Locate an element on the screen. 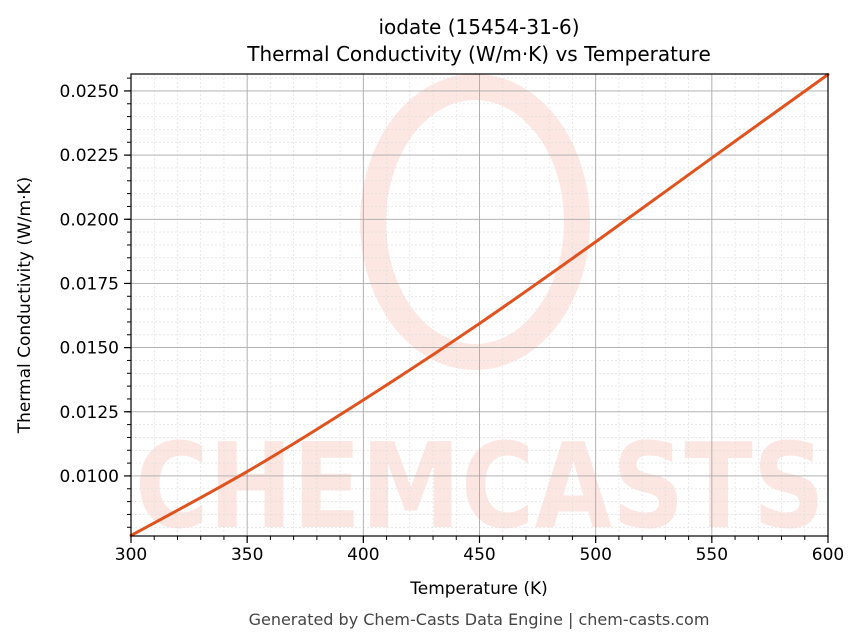  y-tick-label: 0.0250 is located at coordinates (89, 92).